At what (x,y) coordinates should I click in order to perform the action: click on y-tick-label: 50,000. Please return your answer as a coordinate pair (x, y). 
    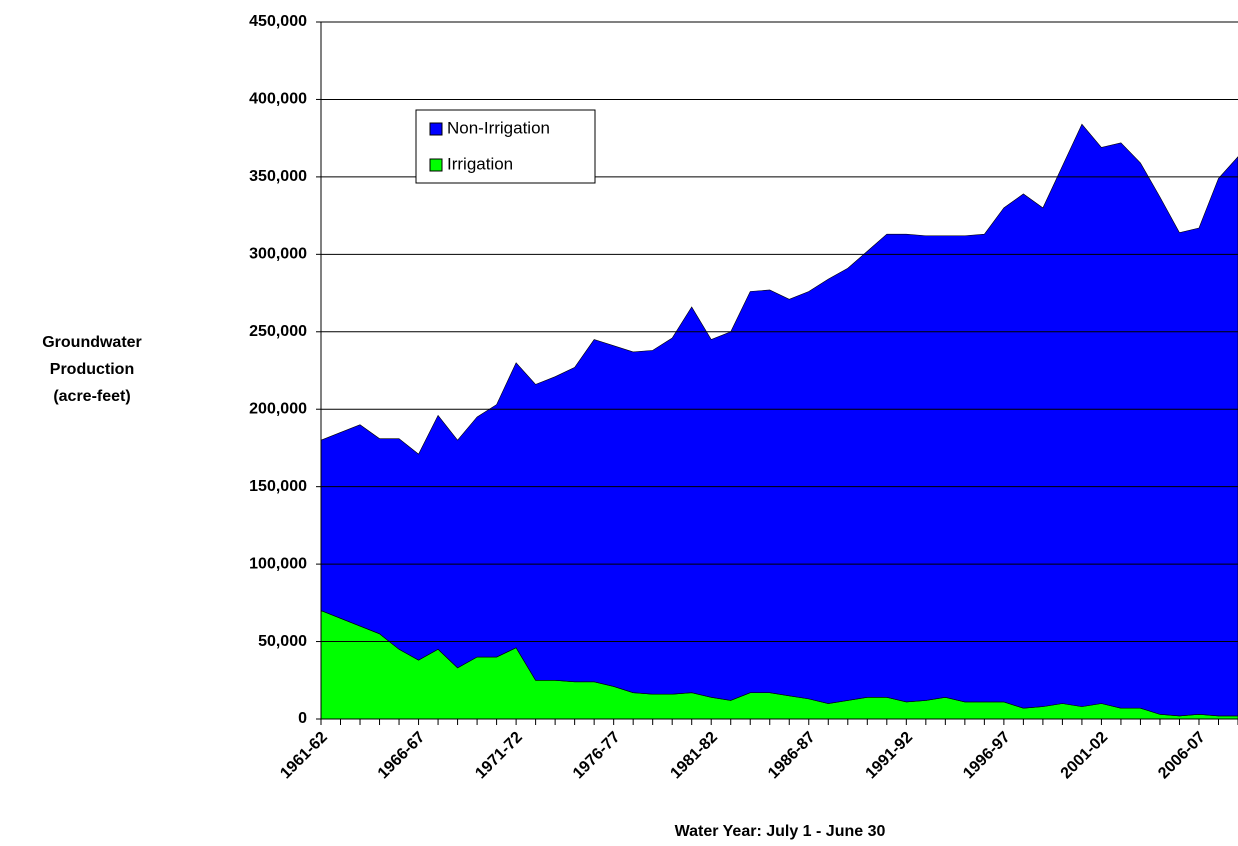
    Looking at the image, I should click on (282, 641).